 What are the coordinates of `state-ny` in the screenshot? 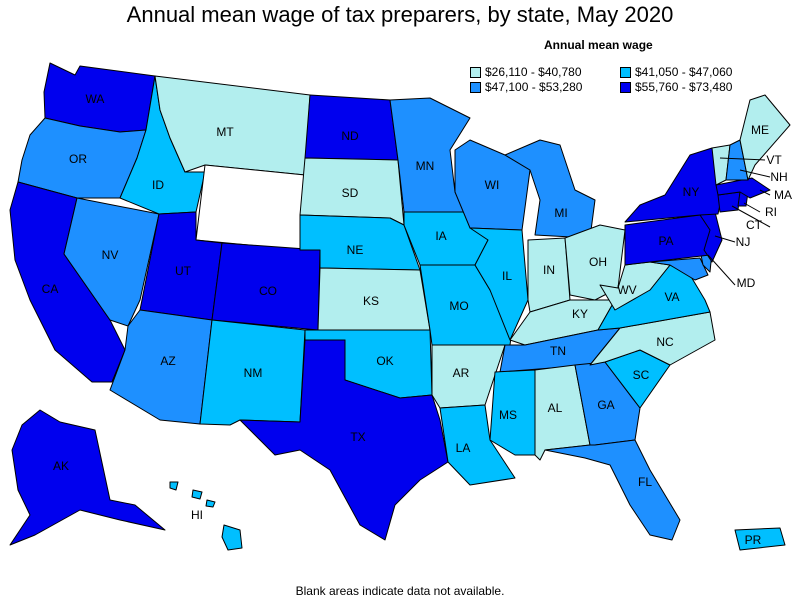 It's located at (673, 185).